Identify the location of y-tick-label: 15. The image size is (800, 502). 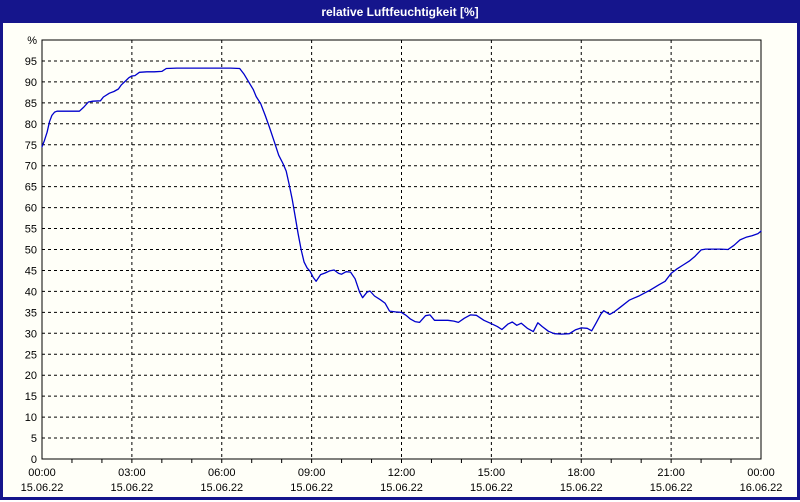
(31, 397).